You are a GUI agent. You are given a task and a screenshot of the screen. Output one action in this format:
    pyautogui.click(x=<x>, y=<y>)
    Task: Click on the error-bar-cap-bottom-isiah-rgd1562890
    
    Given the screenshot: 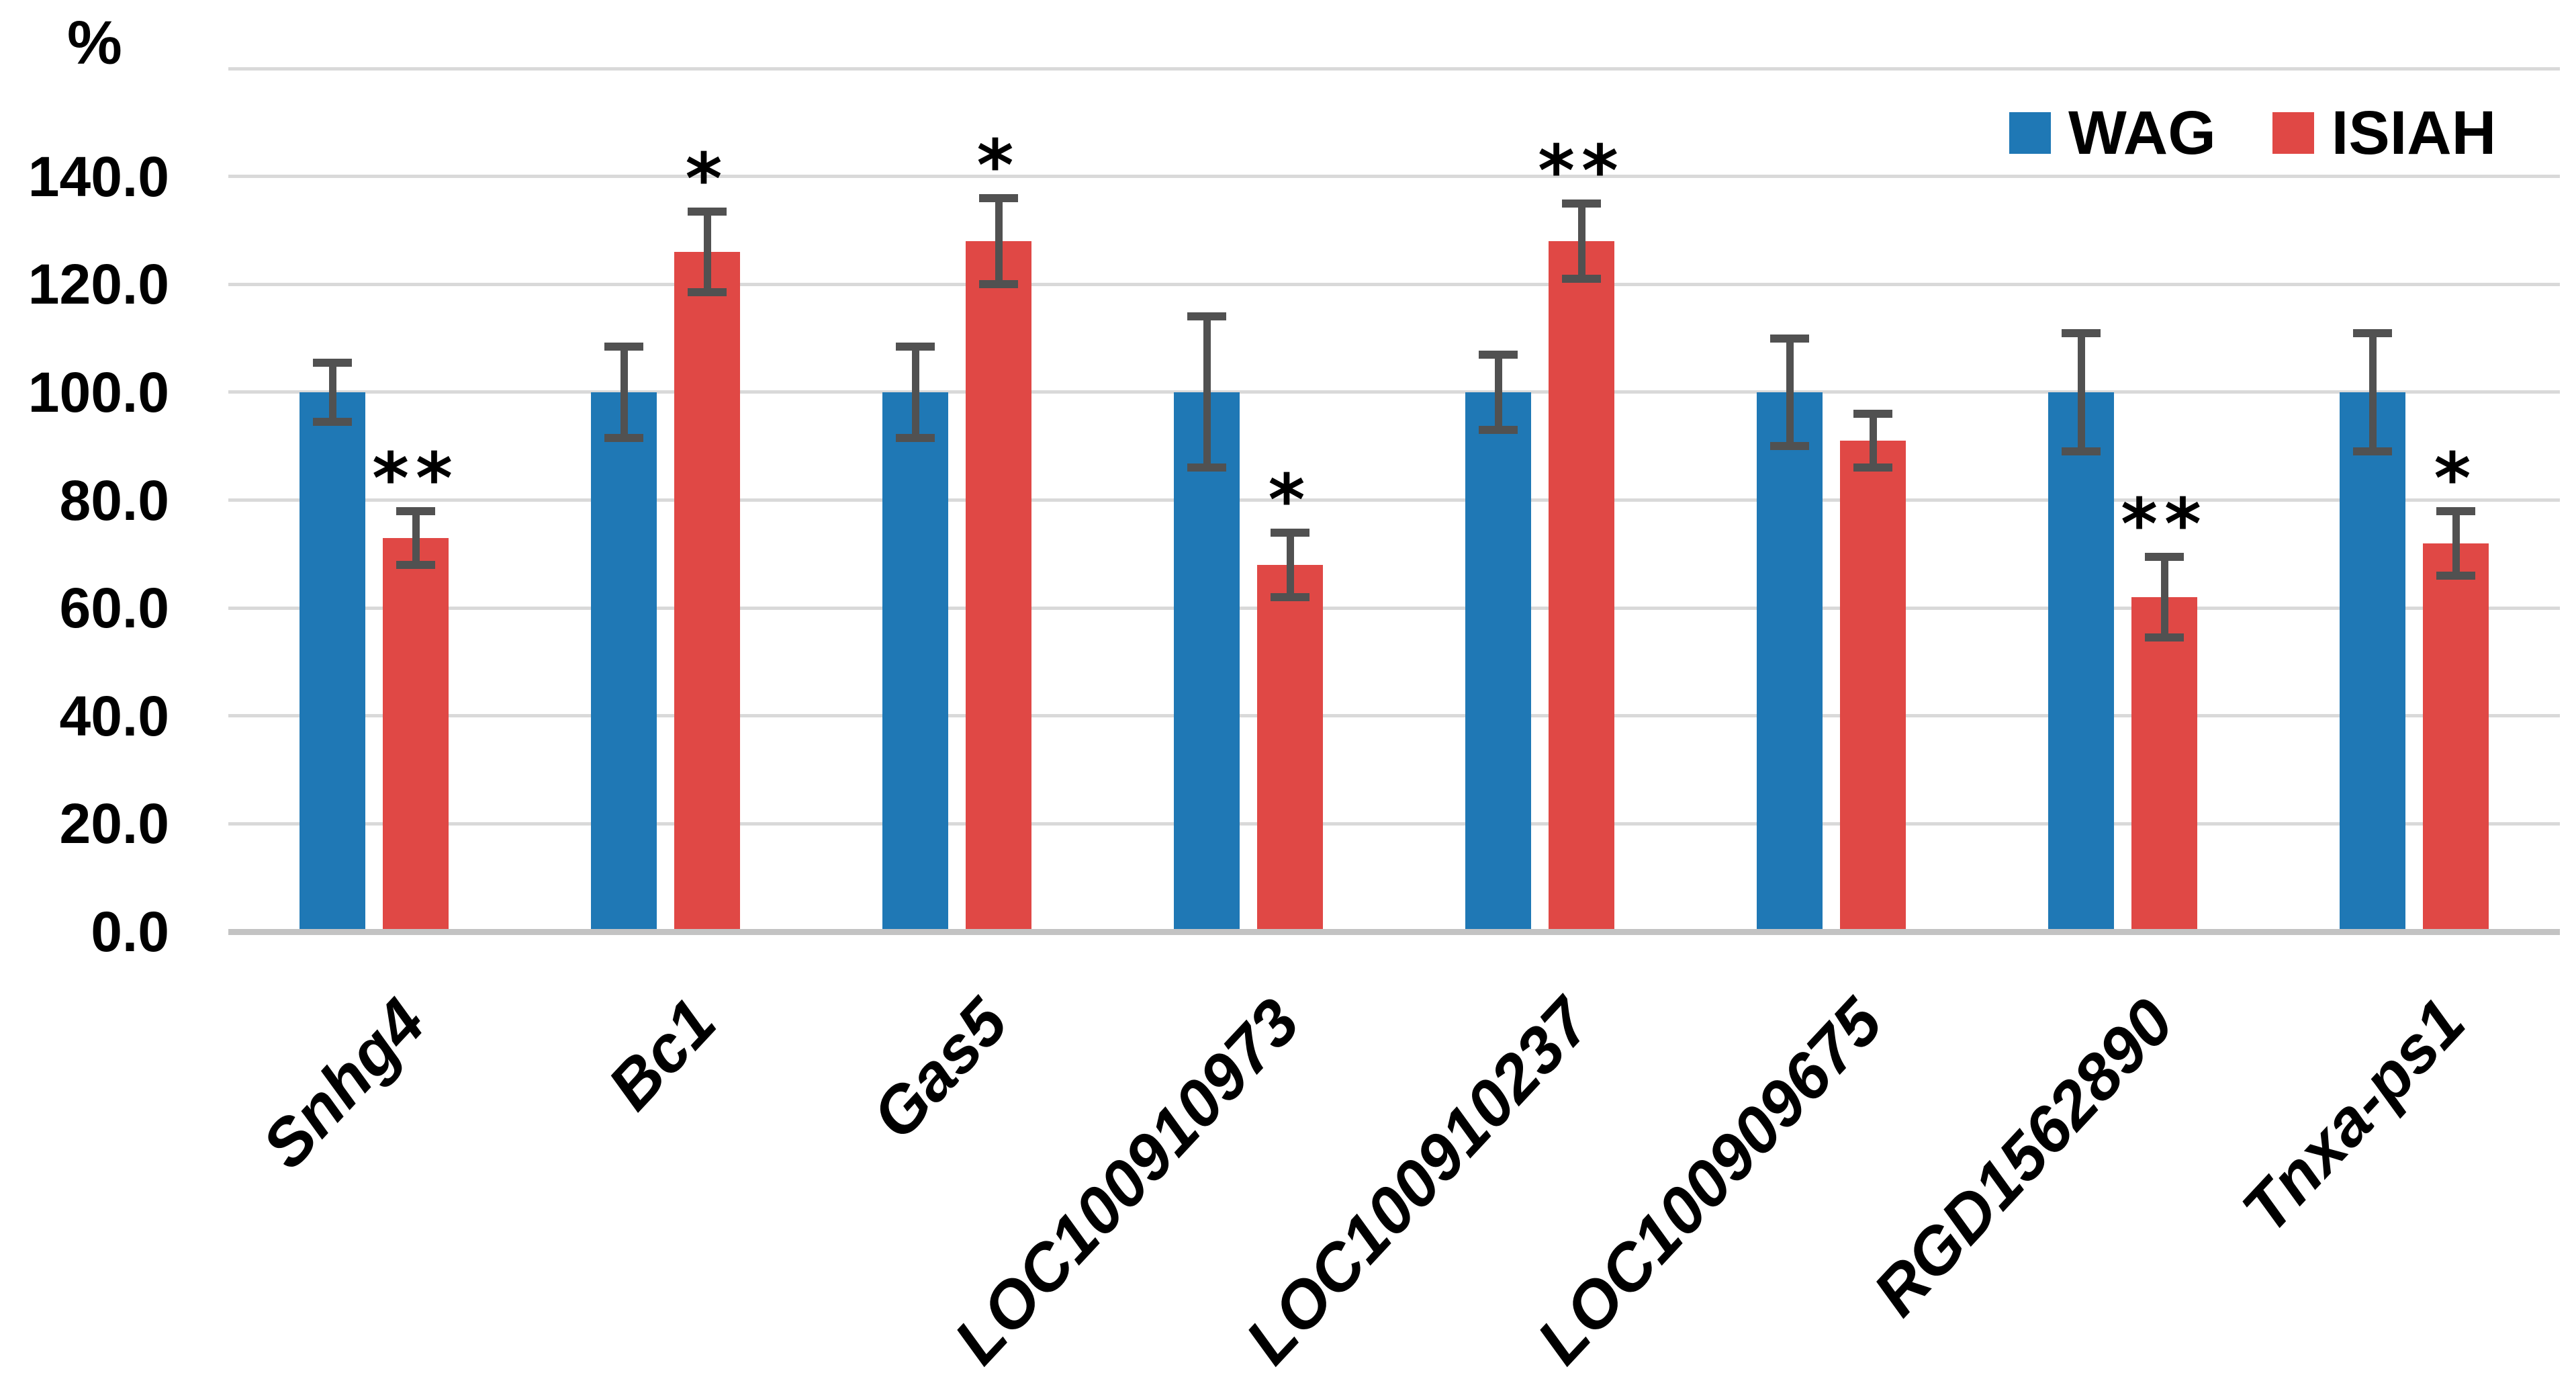 What is the action you would take?
    pyautogui.click(x=2164, y=637)
    